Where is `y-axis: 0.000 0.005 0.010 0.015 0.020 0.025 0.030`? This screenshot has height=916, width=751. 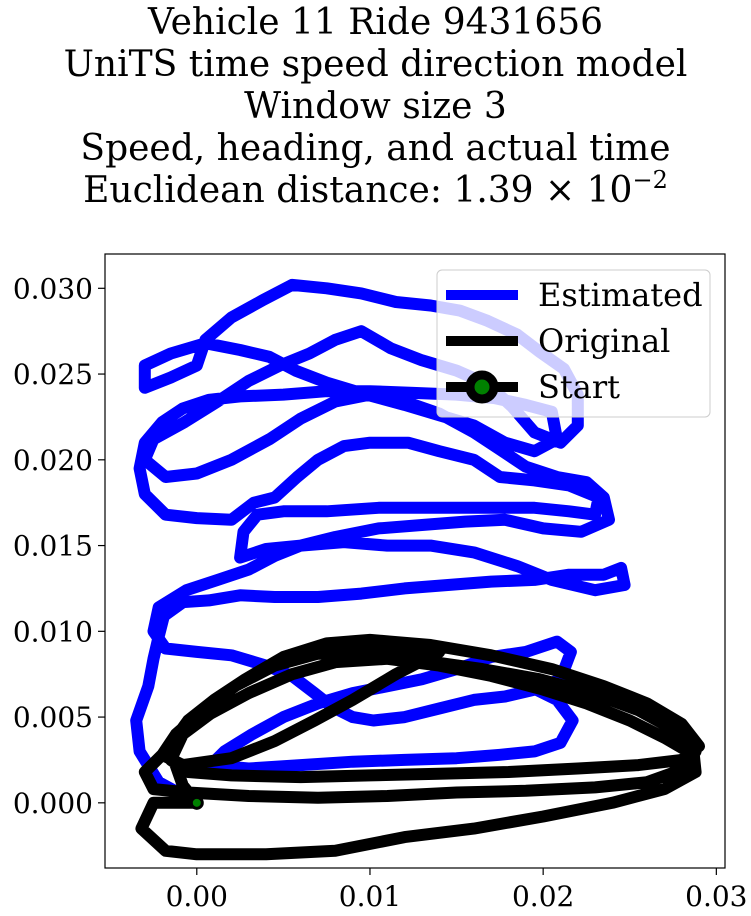
y-axis: 0.000 0.005 0.010 0.015 0.020 0.025 0.030 is located at coordinates (59, 546).